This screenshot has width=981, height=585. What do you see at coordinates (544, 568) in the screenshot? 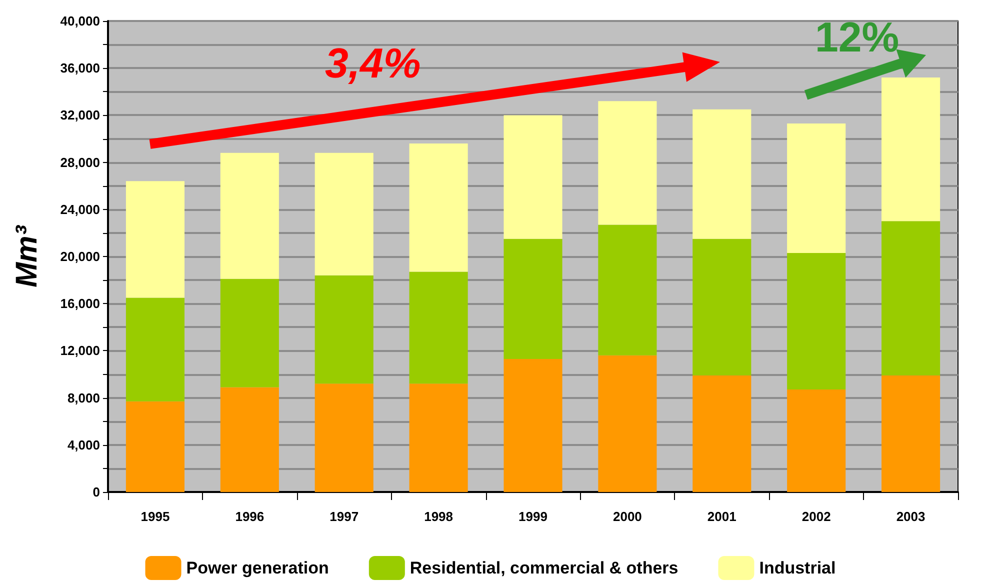
I see `legend-label: Residential, commercial & others` at bounding box center [544, 568].